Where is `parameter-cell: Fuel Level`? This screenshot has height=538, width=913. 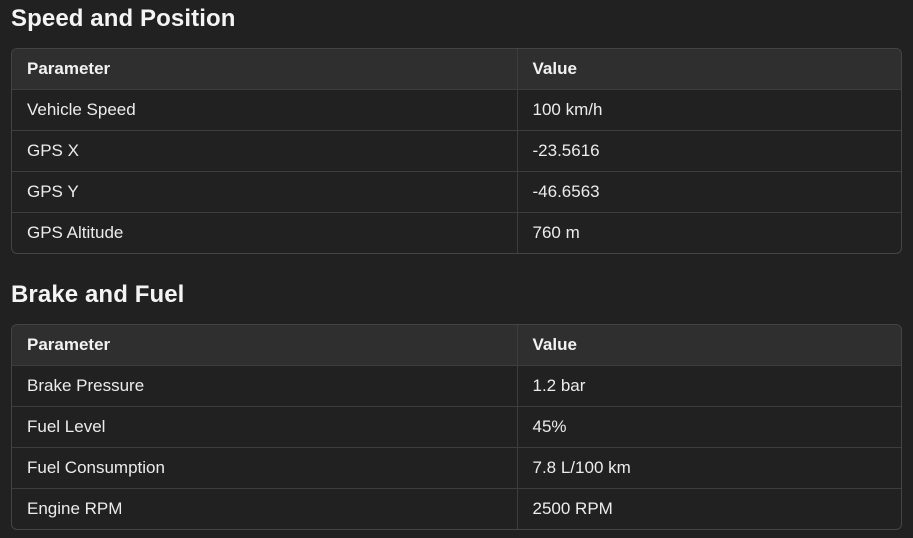
parameter-cell: Fuel Level is located at coordinates (265, 427).